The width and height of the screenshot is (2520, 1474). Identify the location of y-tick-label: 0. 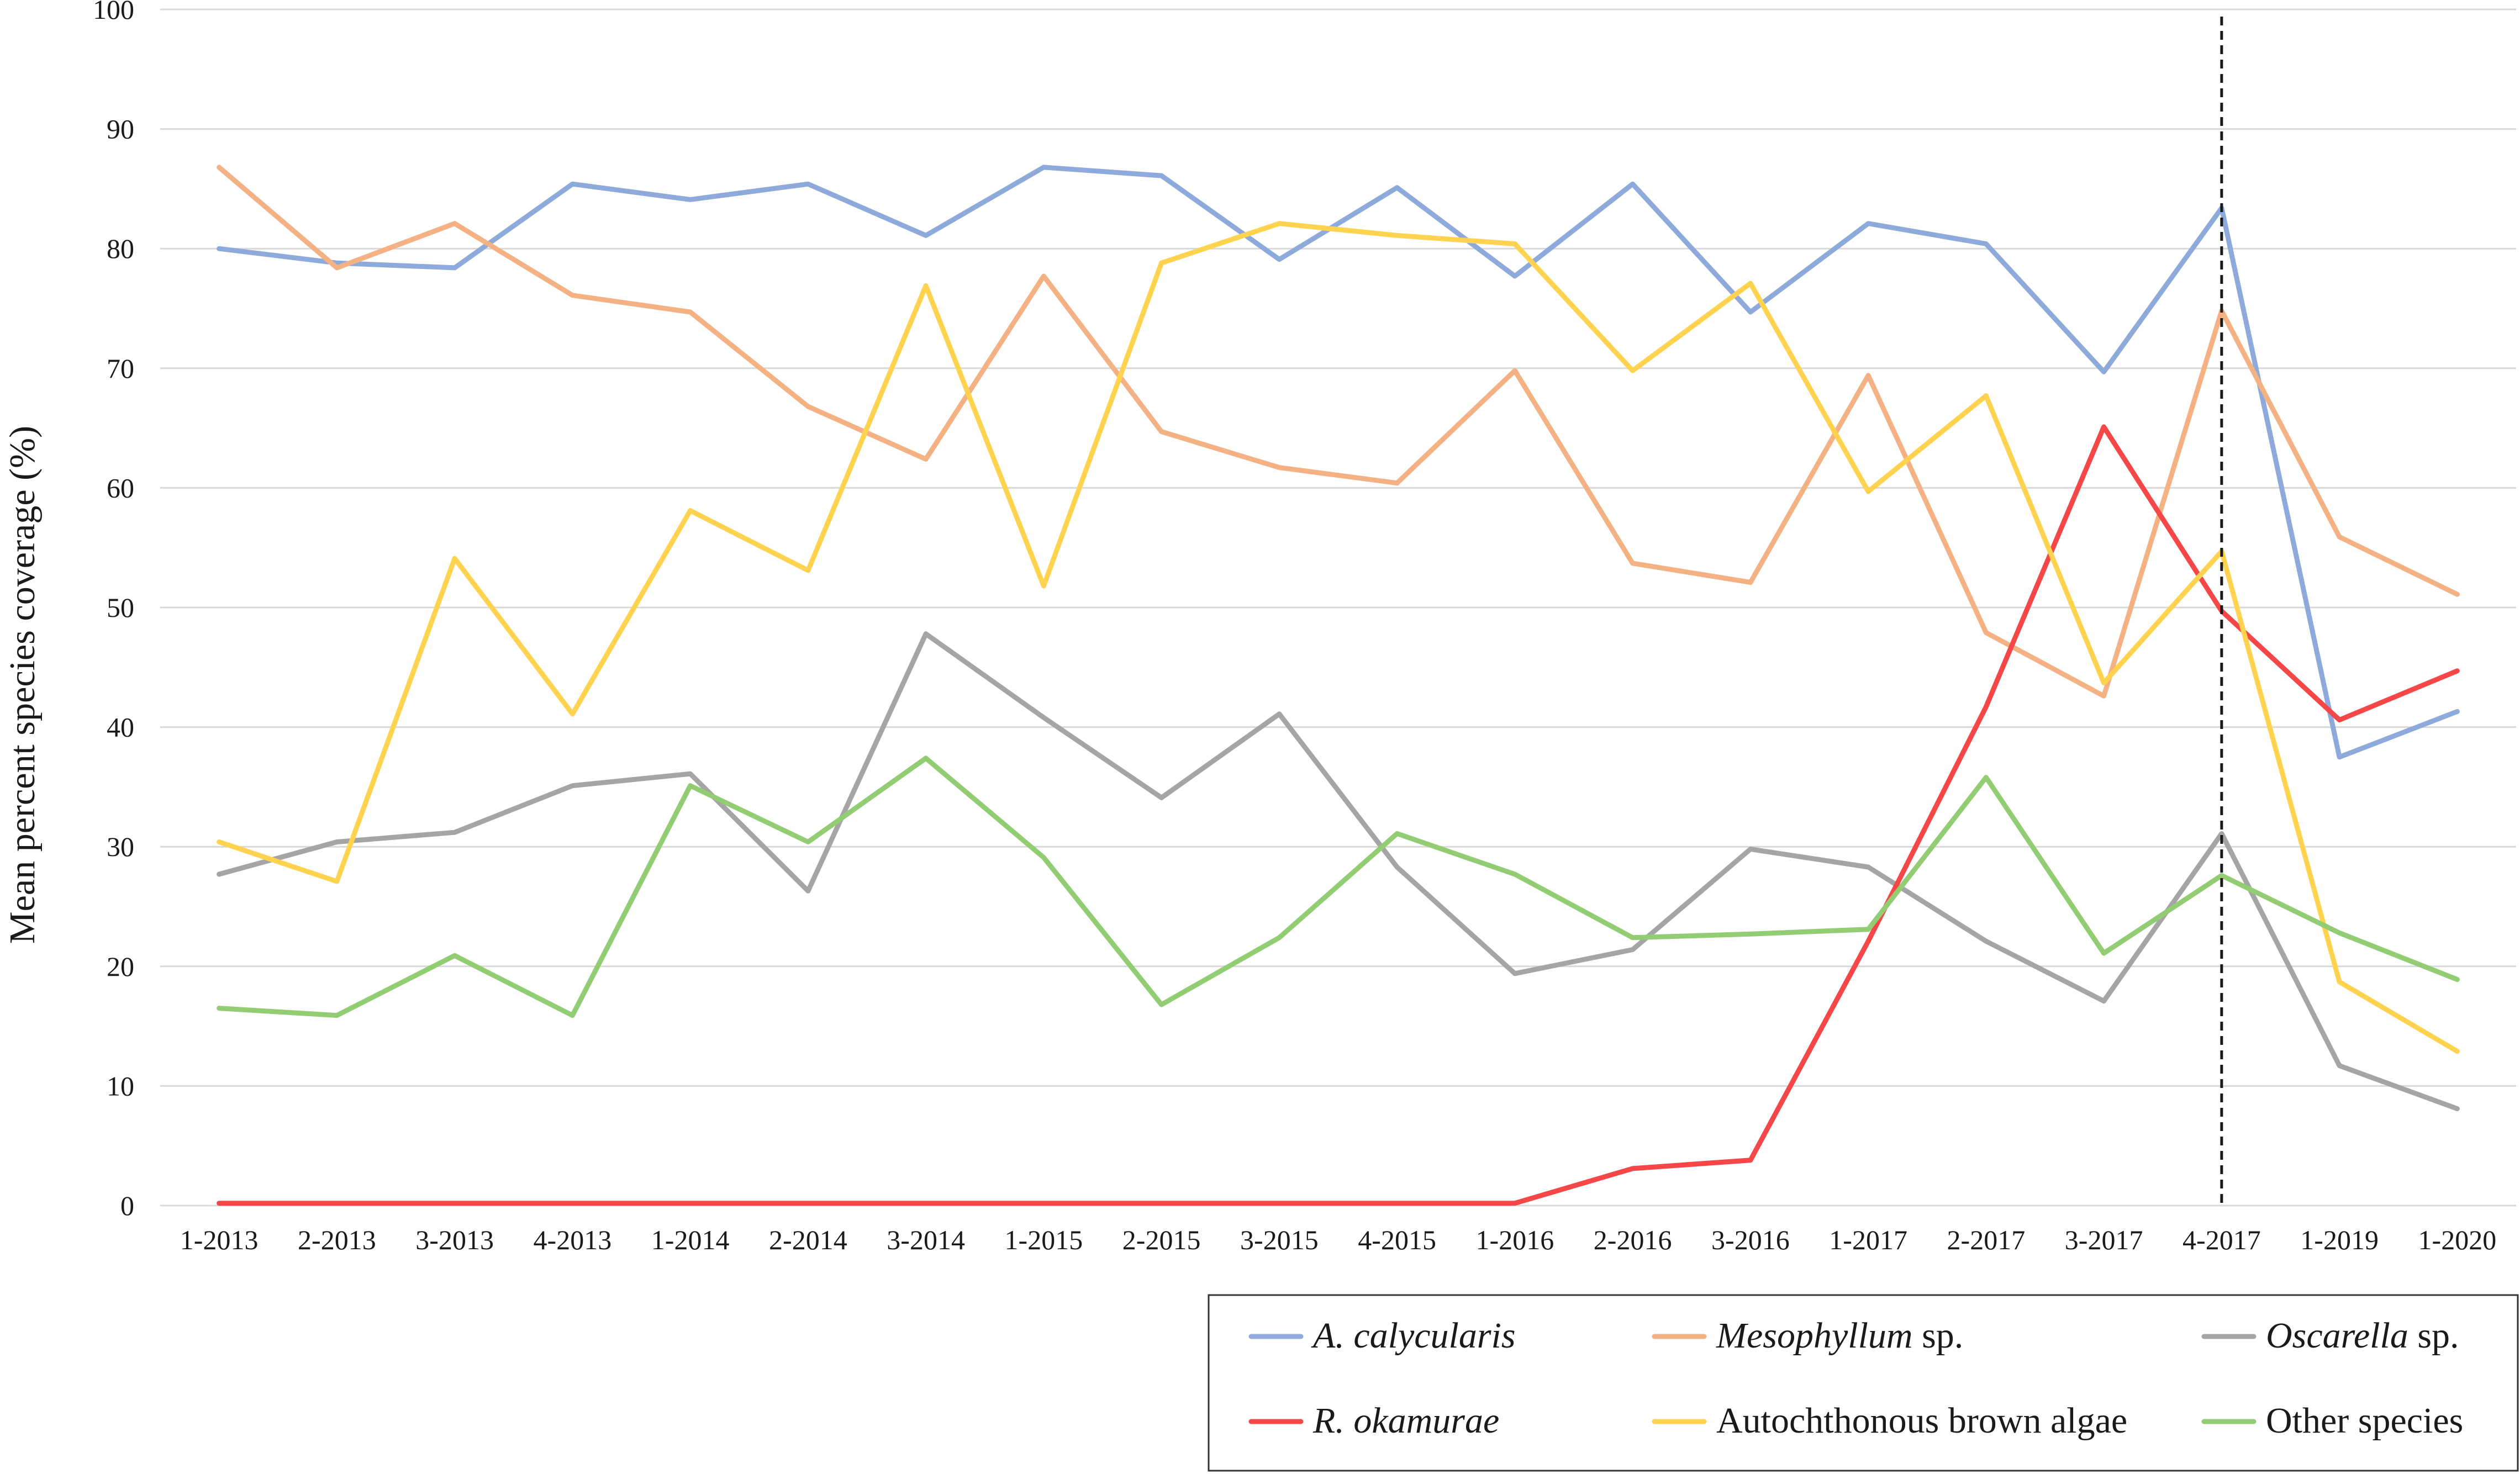
(127, 1205).